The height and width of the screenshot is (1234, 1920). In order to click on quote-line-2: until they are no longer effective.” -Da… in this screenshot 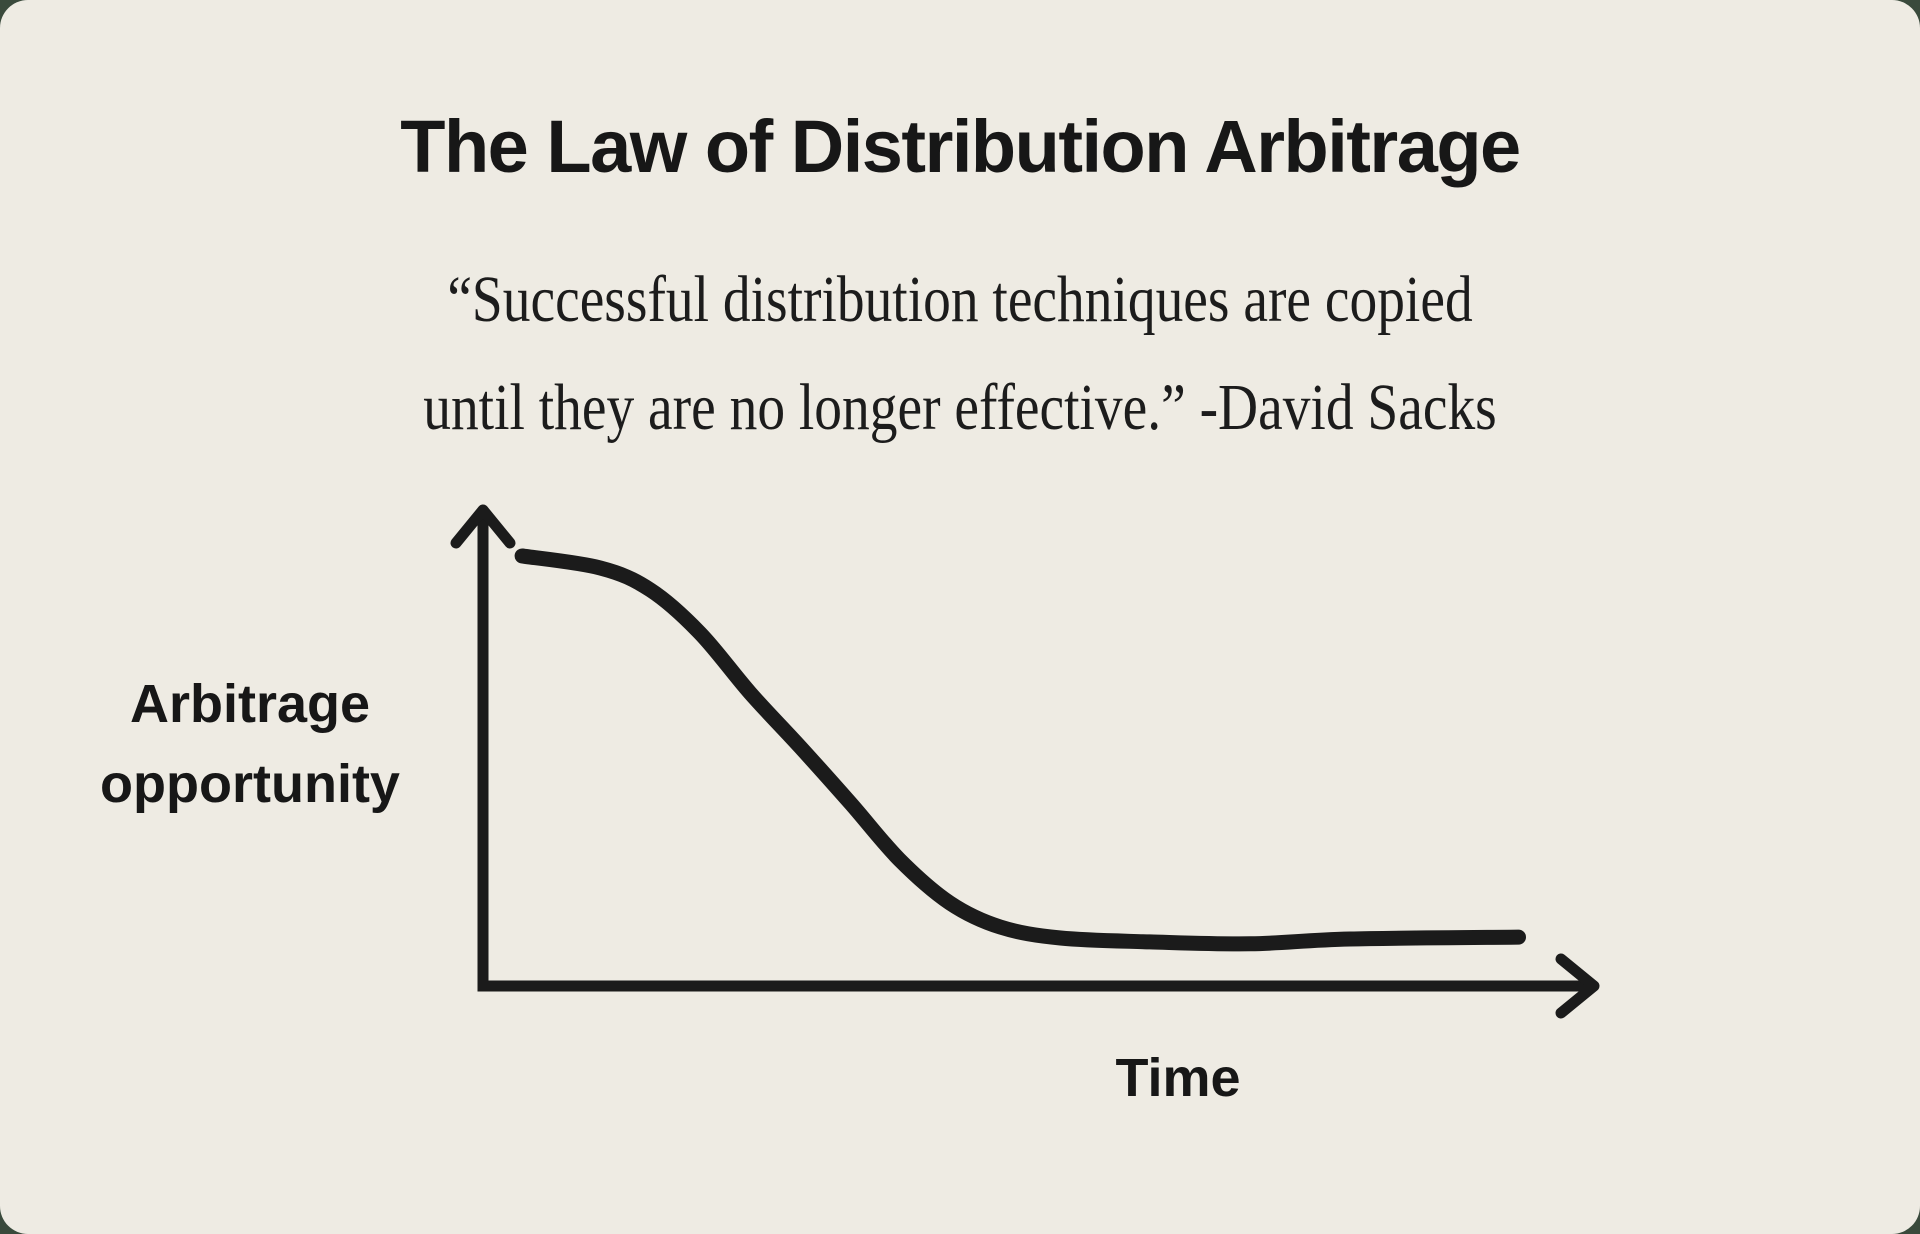, I will do `click(960, 407)`.